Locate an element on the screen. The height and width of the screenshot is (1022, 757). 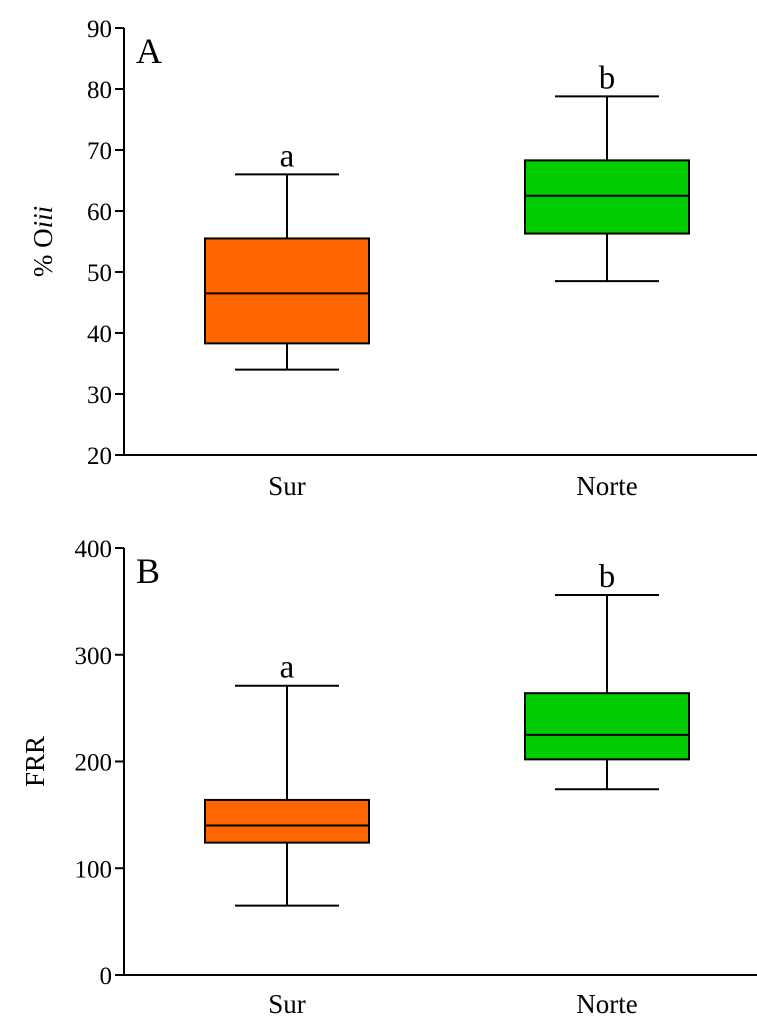
y-tick-label: 40 is located at coordinates (99, 334).